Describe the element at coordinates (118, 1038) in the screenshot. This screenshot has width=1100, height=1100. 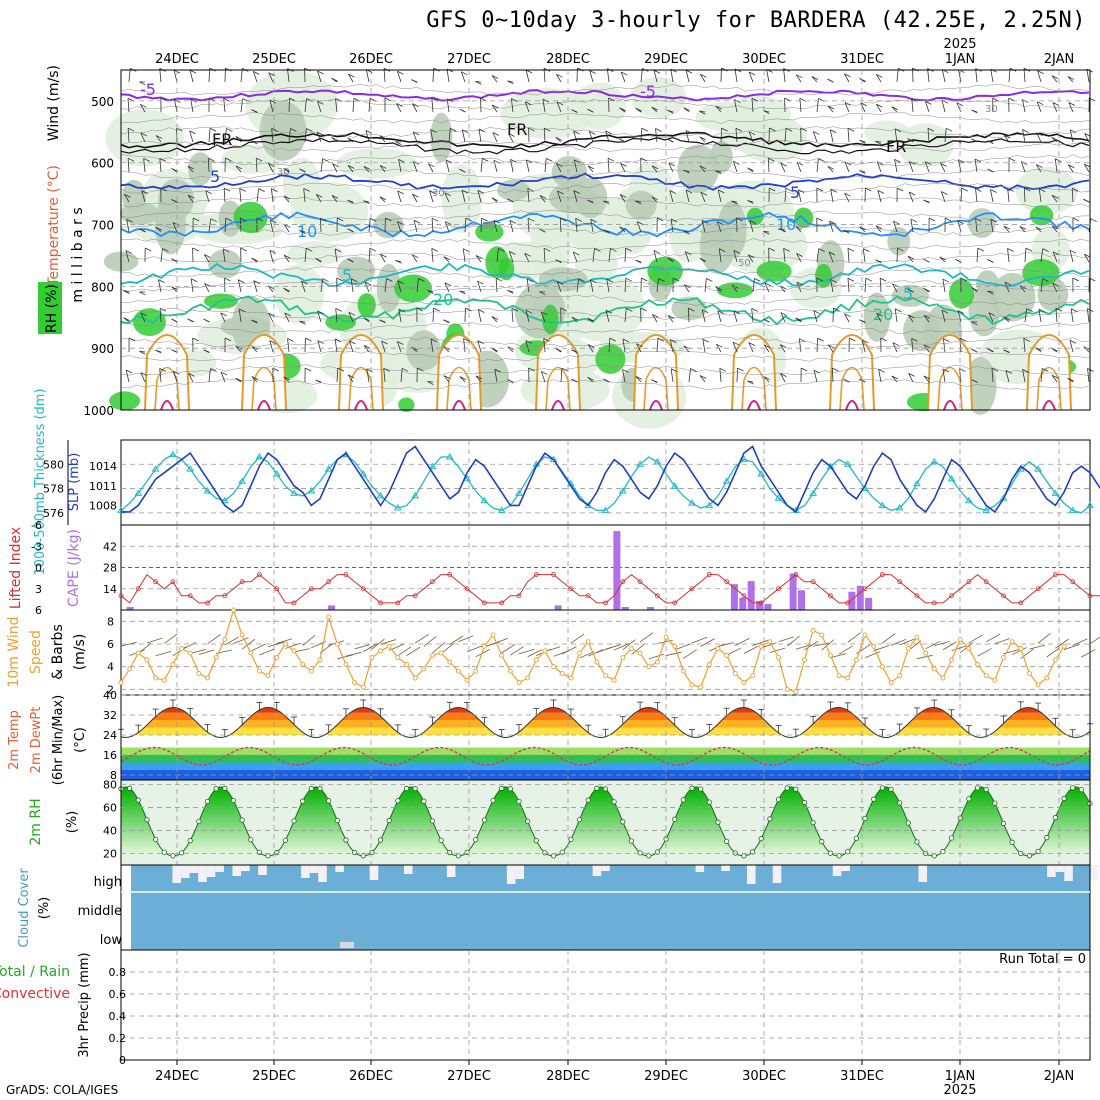
I see `precip-tick-label: 0.2` at that location.